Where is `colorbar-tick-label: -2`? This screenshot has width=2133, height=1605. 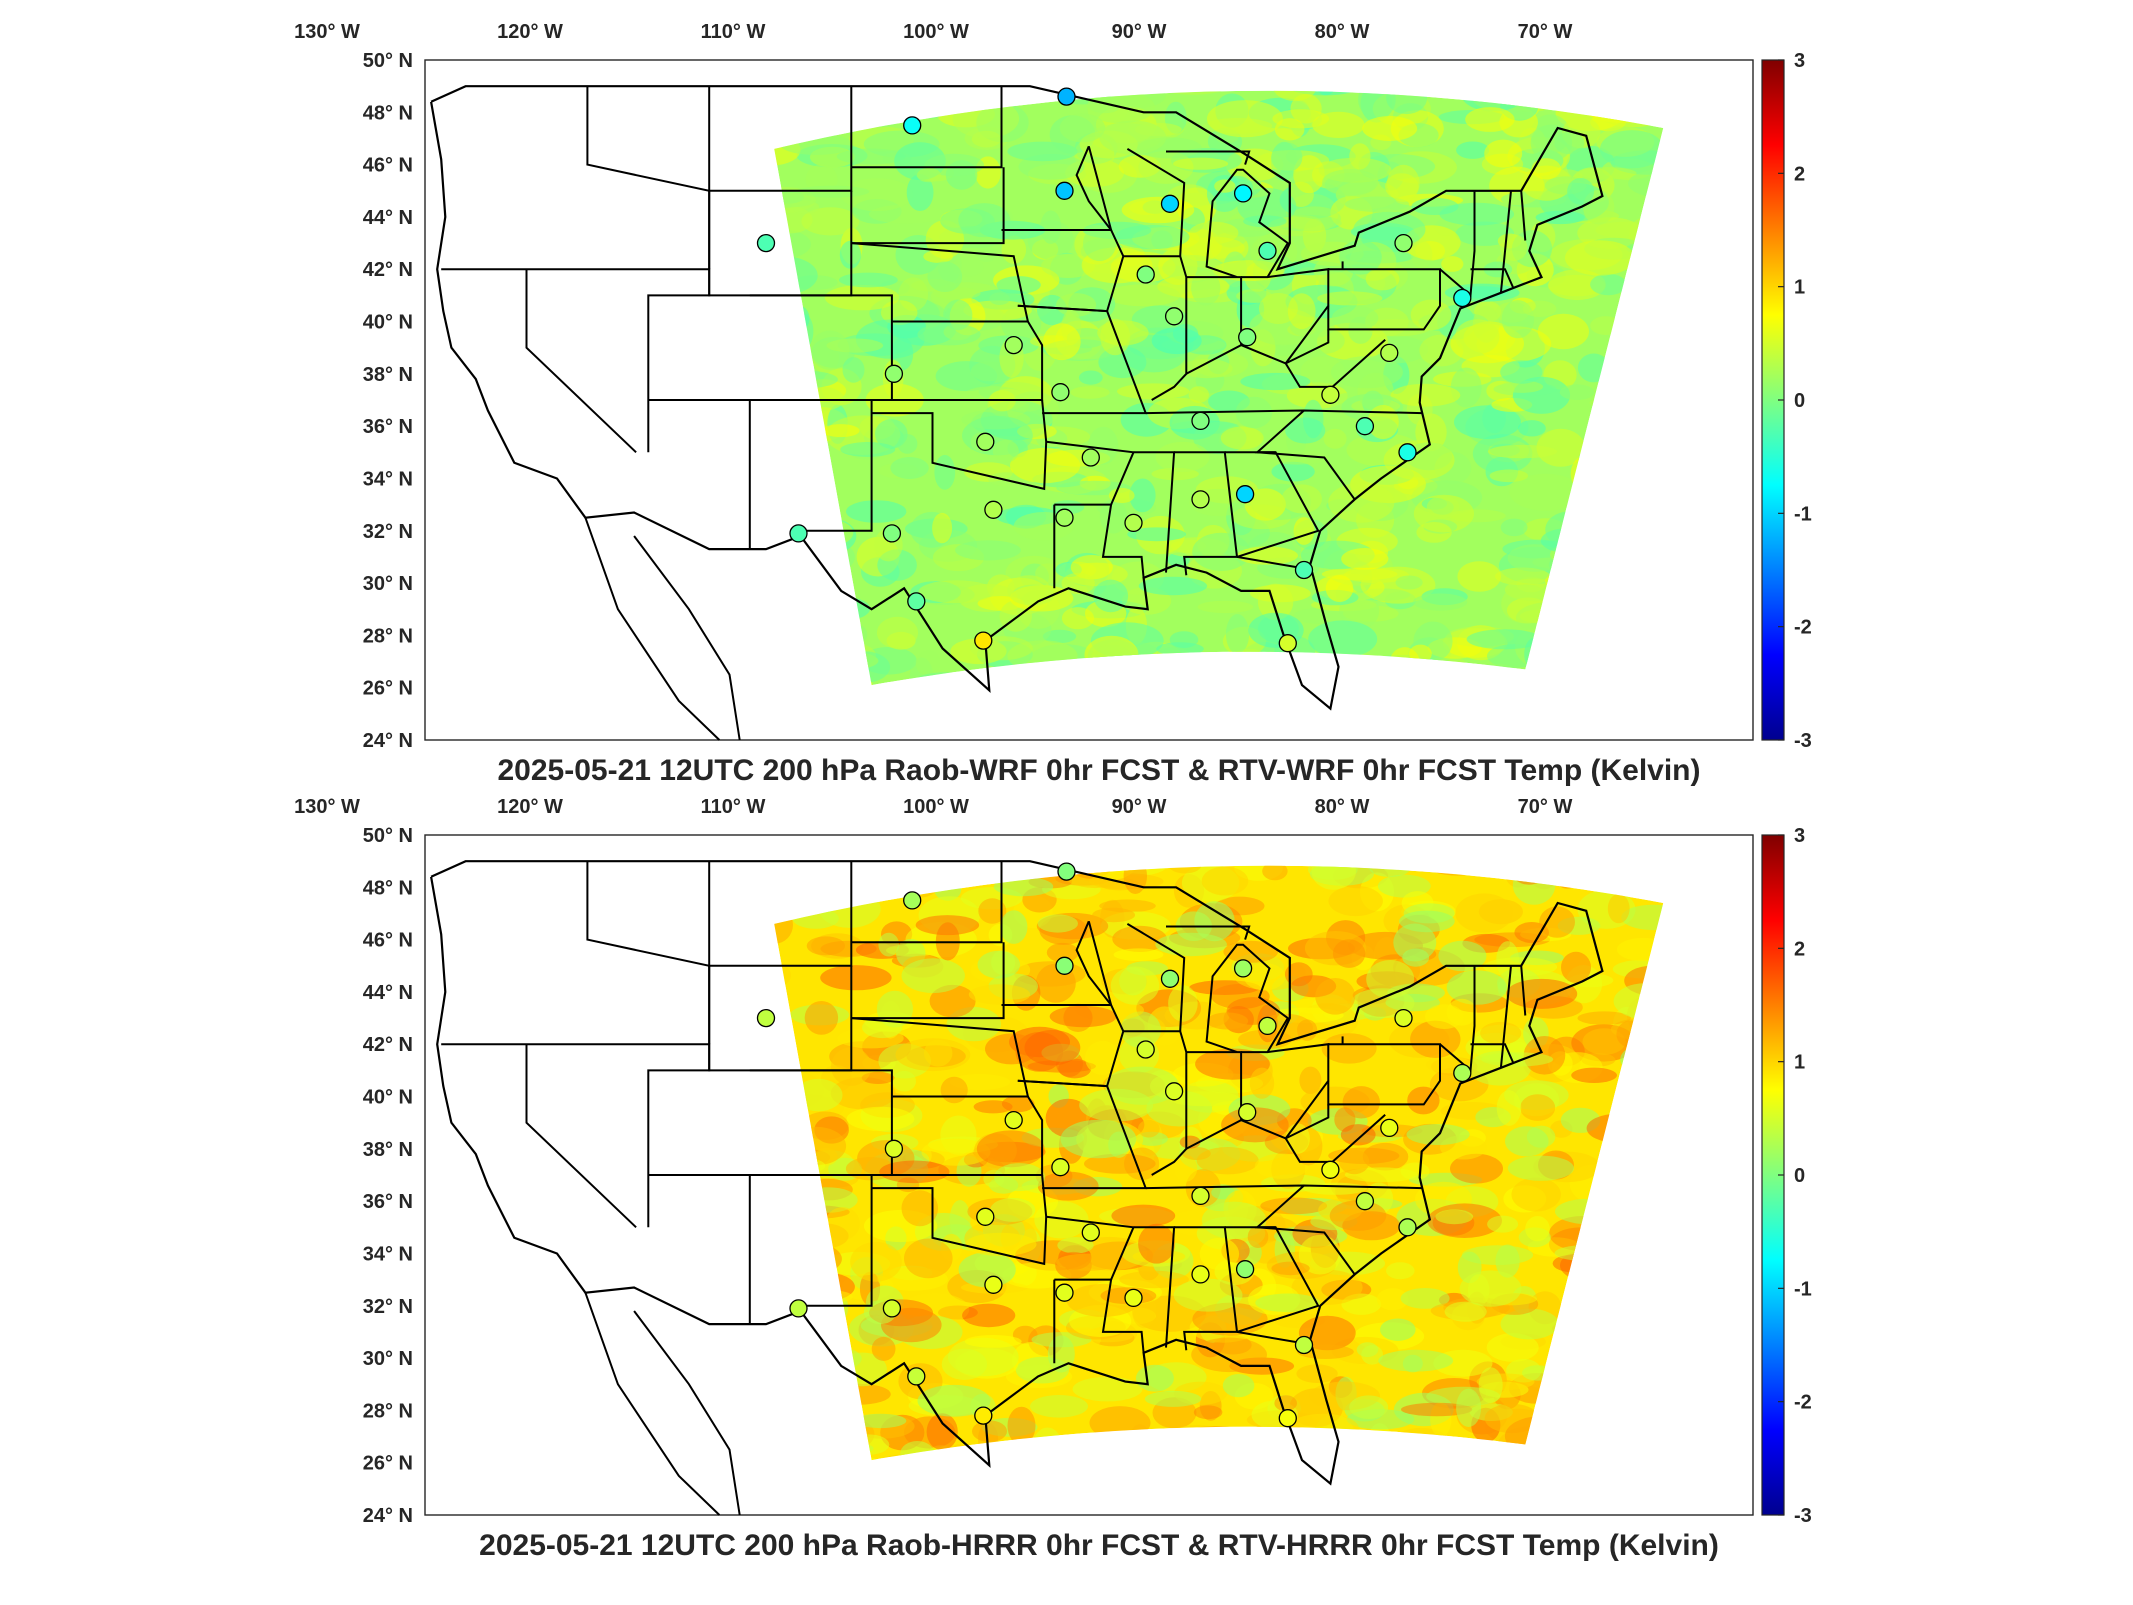 colorbar-tick-label: -2 is located at coordinates (1803, 628).